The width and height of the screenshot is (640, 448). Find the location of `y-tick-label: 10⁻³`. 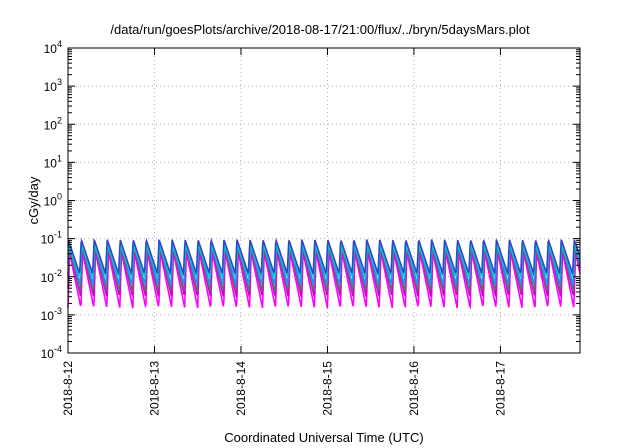

y-tick-label: 10⁻³ is located at coordinates (51, 314).